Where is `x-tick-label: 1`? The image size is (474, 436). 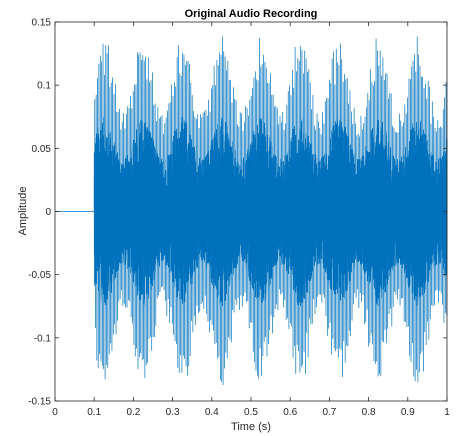 x-tick-label: 1 is located at coordinates (447, 412).